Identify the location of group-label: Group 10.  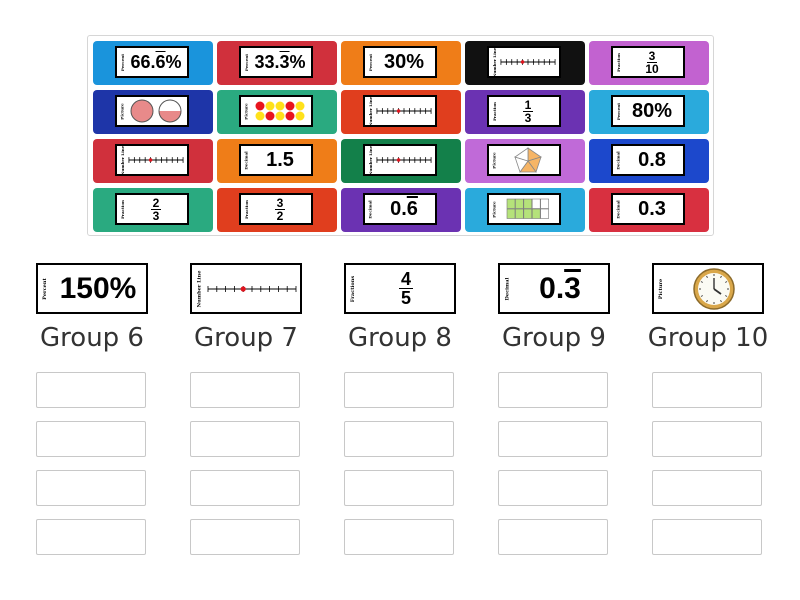
(708, 338).